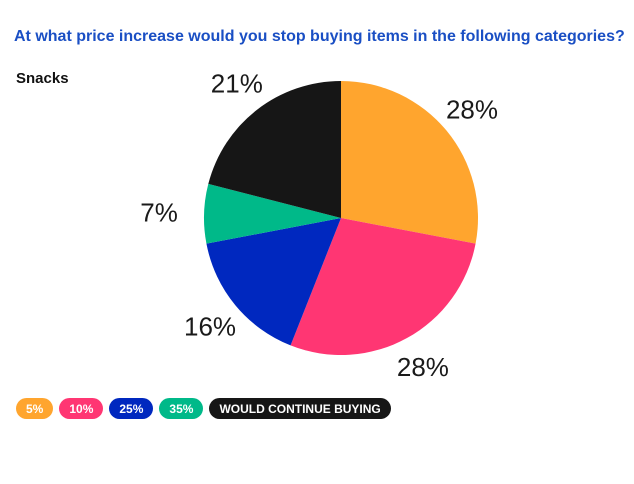 This screenshot has height=484, width=634. Describe the element at coordinates (35, 408) in the screenshot. I see `legend-item-0: 5%` at that location.